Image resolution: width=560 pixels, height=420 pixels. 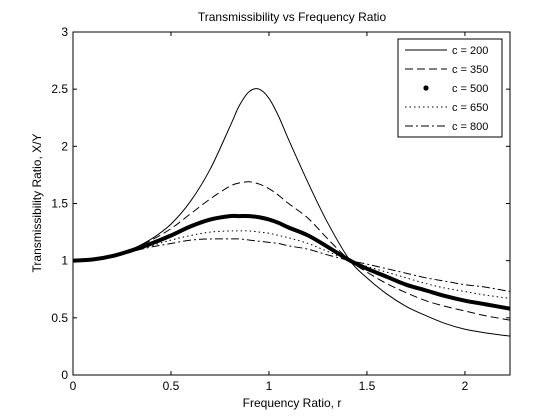 What do you see at coordinates (470, 127) in the screenshot?
I see `legend-label: c = 800` at bounding box center [470, 127].